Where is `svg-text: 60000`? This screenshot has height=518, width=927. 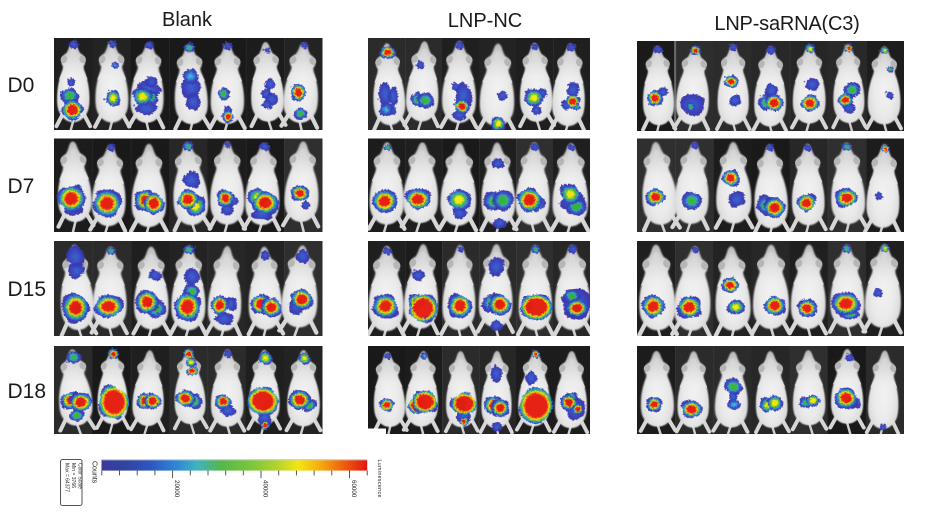
svg-text: 60000 is located at coordinates (353, 489).